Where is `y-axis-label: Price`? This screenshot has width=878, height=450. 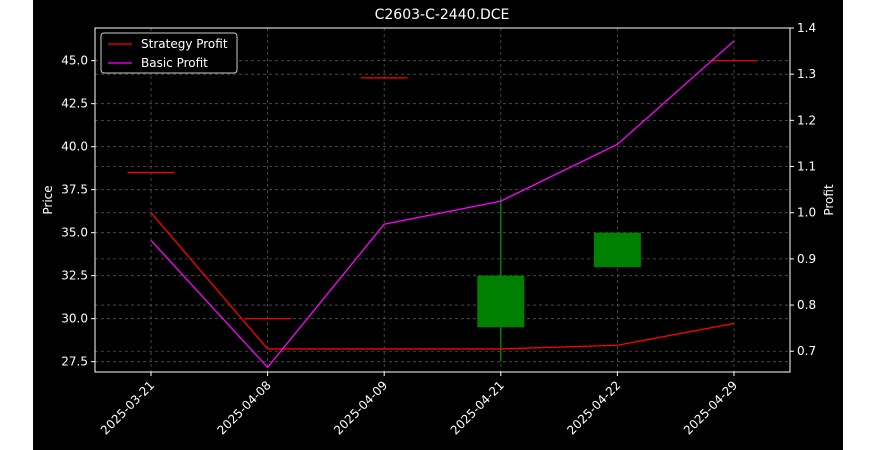 y-axis-label: Price is located at coordinates (48, 199).